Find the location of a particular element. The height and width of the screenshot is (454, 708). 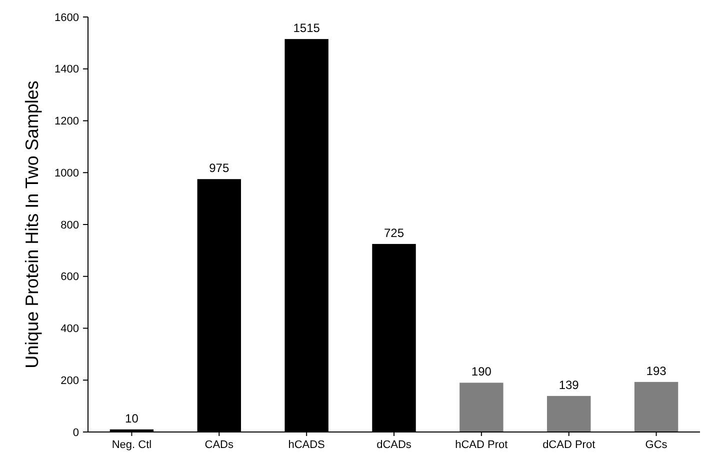

x-tick-label: hCAD Prot is located at coordinates (481, 445).